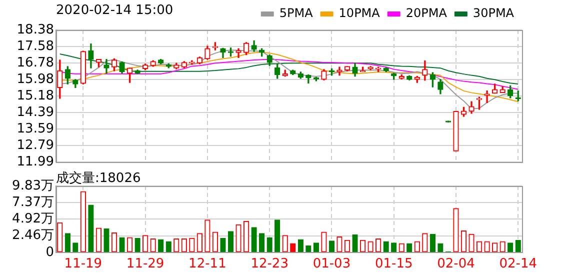  Describe the element at coordinates (50, 252) in the screenshot. I see `y-tick-label: 0` at that location.